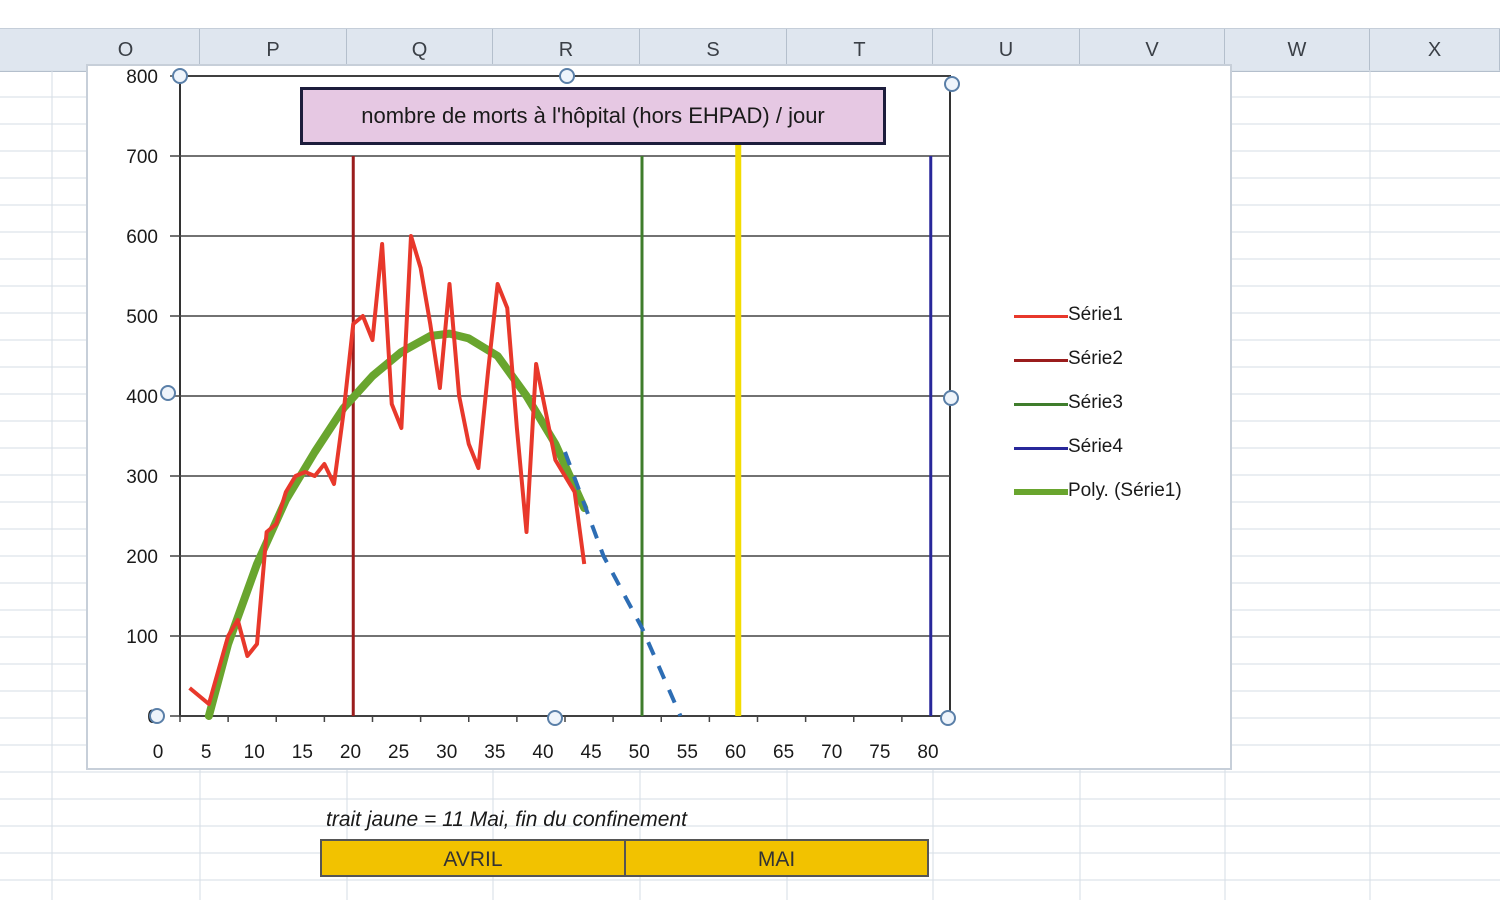 The image size is (1500, 900). What do you see at coordinates (1095, 314) in the screenshot?
I see `legend-label: Série1` at bounding box center [1095, 314].